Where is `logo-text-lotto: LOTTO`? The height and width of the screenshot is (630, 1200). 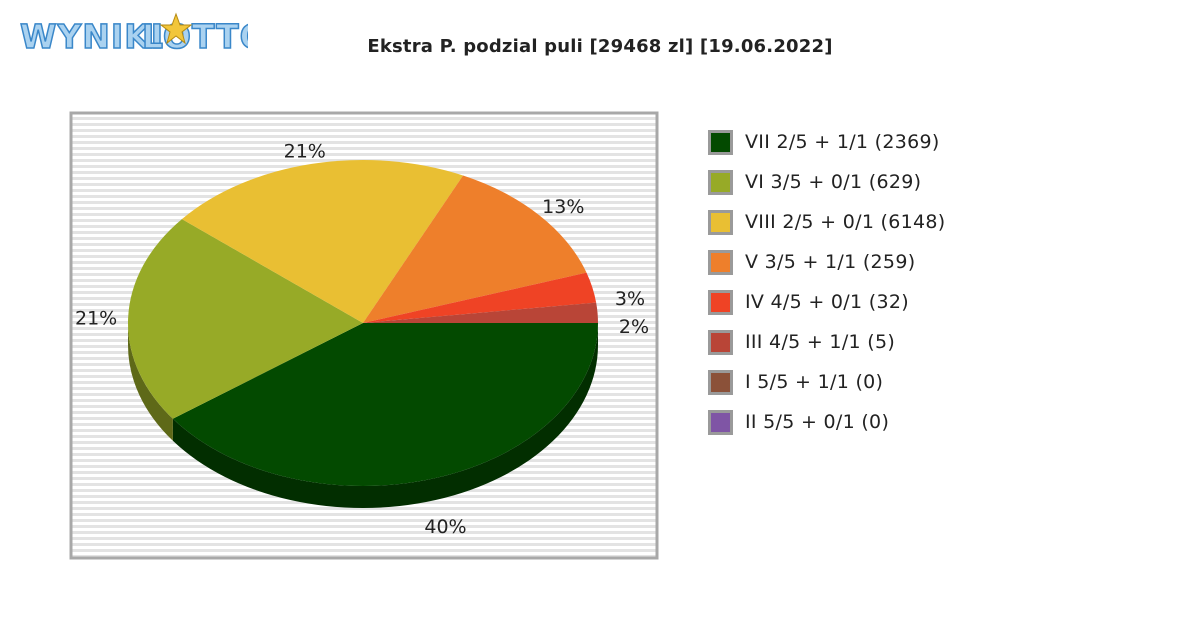 logo-text-lotto: LOTTO is located at coordinates (195, 36).